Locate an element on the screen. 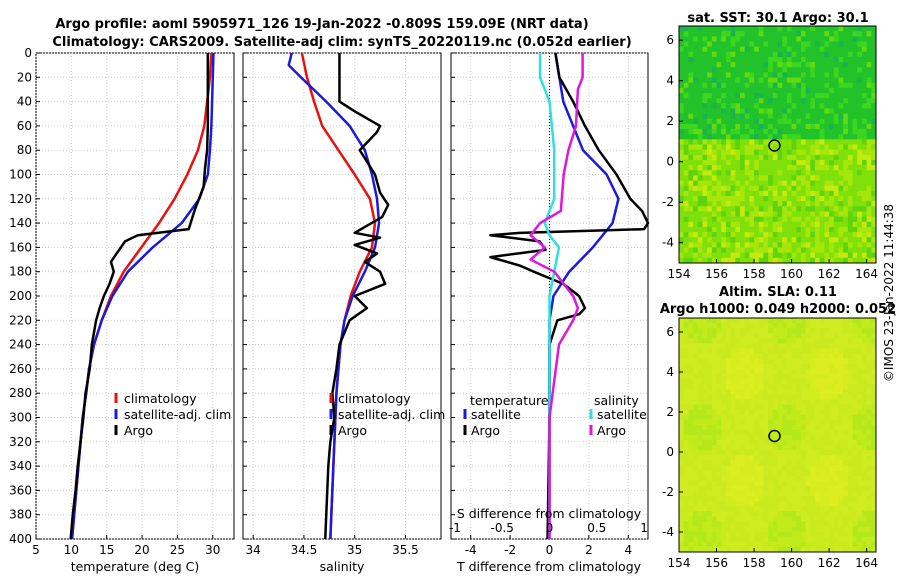 Image resolution: width=900 pixels, height=580 pixels. y-tick-label: 4 is located at coordinates (670, 372).